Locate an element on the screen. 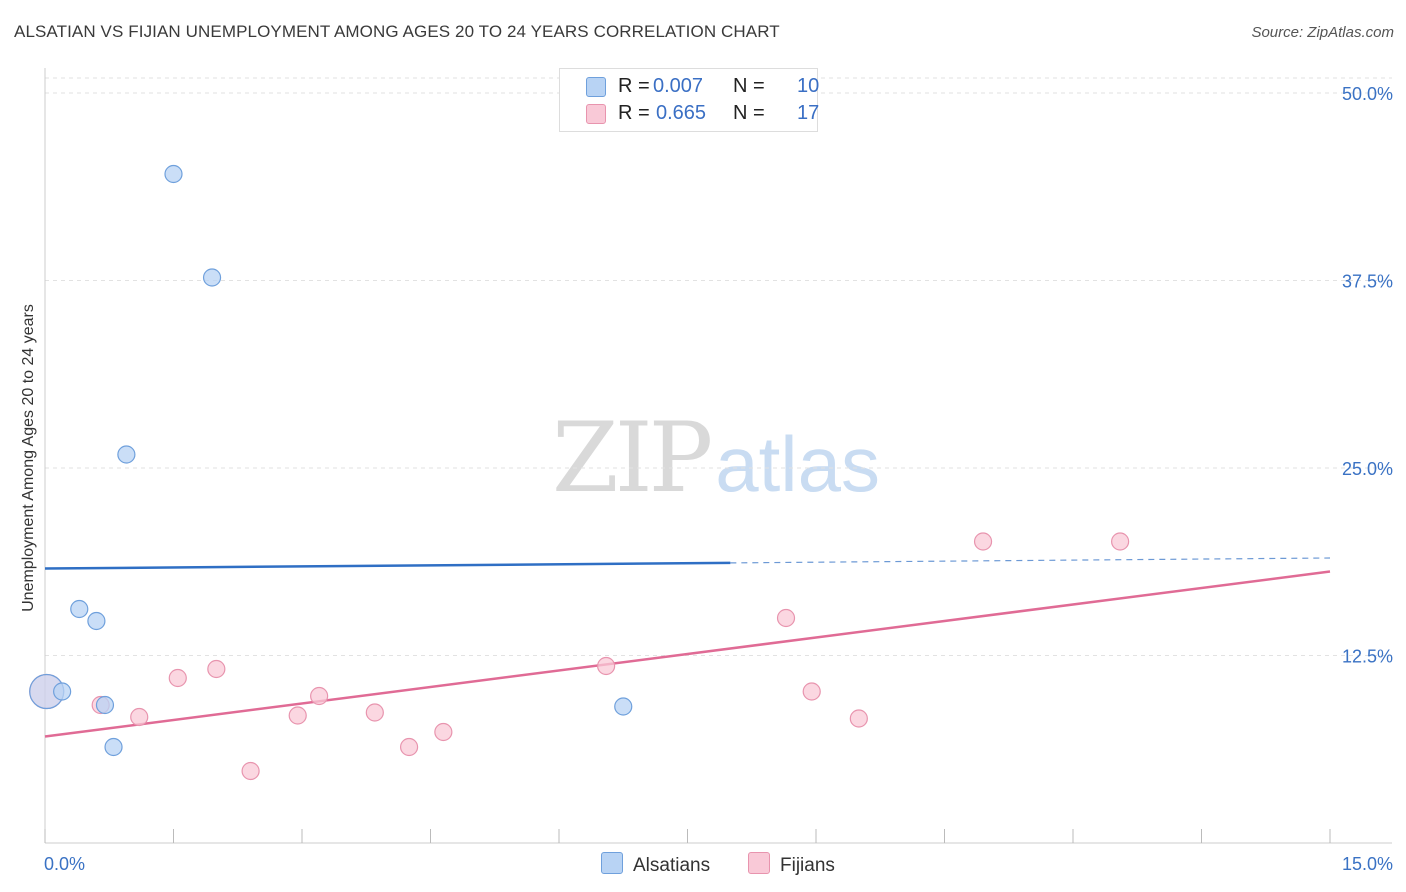 This screenshot has height=892, width=1406. watermark-atlas: atlas is located at coordinates (797, 464).